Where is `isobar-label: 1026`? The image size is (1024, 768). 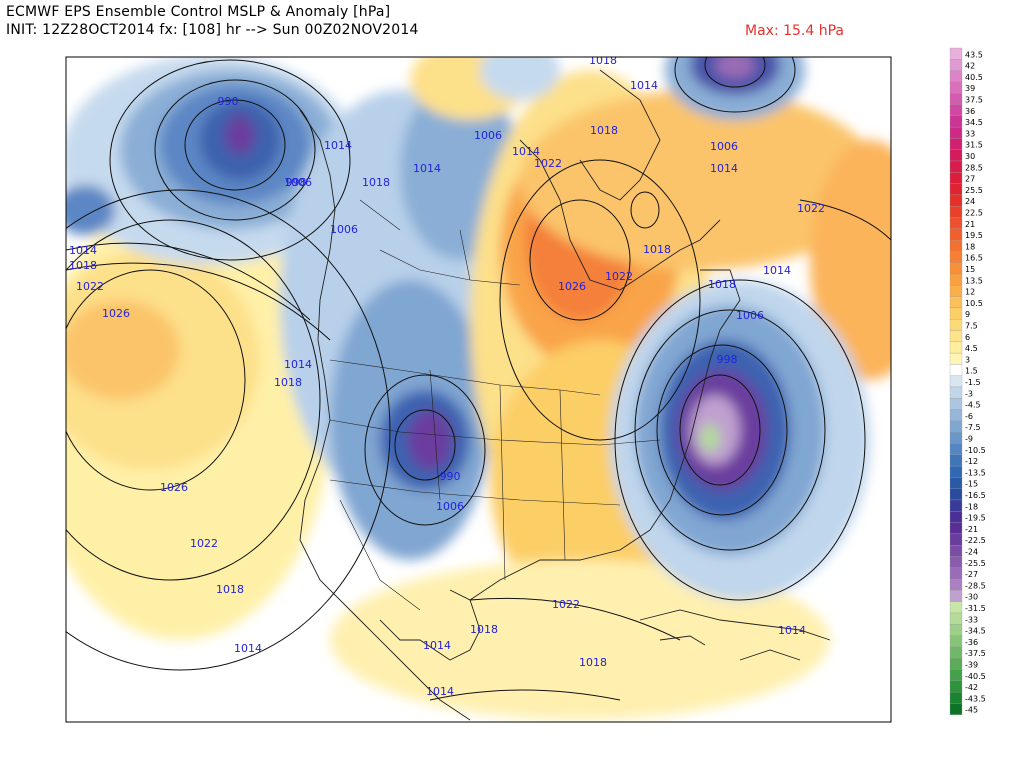 isobar-label: 1026 is located at coordinates (174, 487).